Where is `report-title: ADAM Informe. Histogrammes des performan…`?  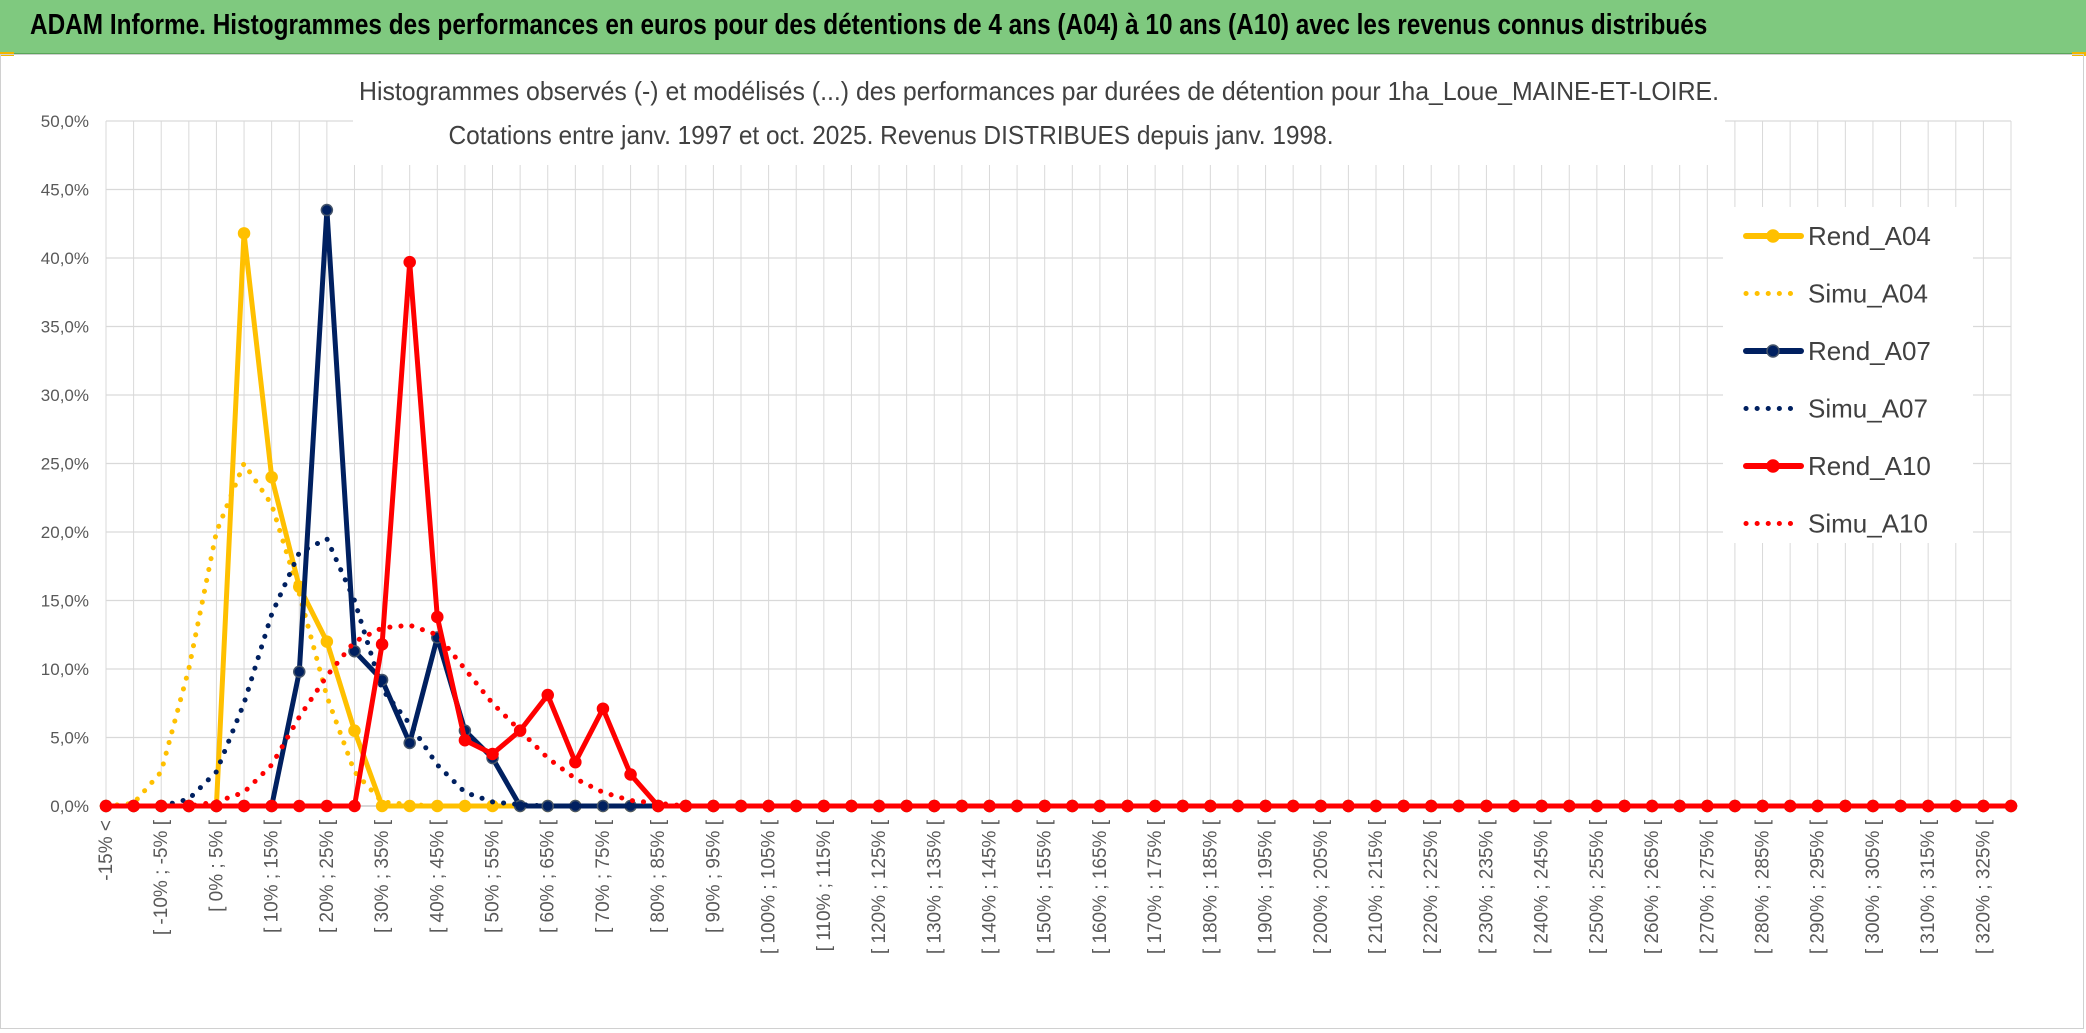
report-title: ADAM Informe. Histogrammes des performan… is located at coordinates (869, 25).